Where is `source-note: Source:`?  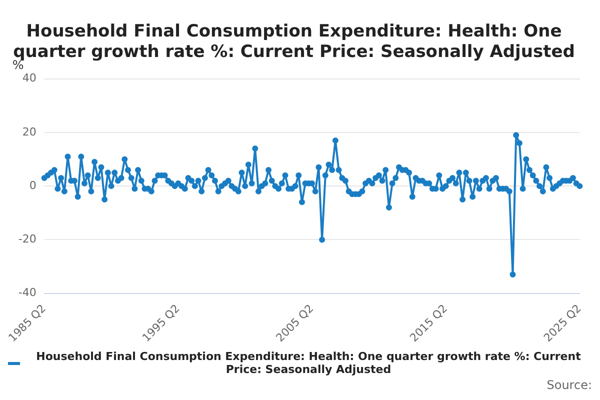
source-note: Source: is located at coordinates (569, 385).